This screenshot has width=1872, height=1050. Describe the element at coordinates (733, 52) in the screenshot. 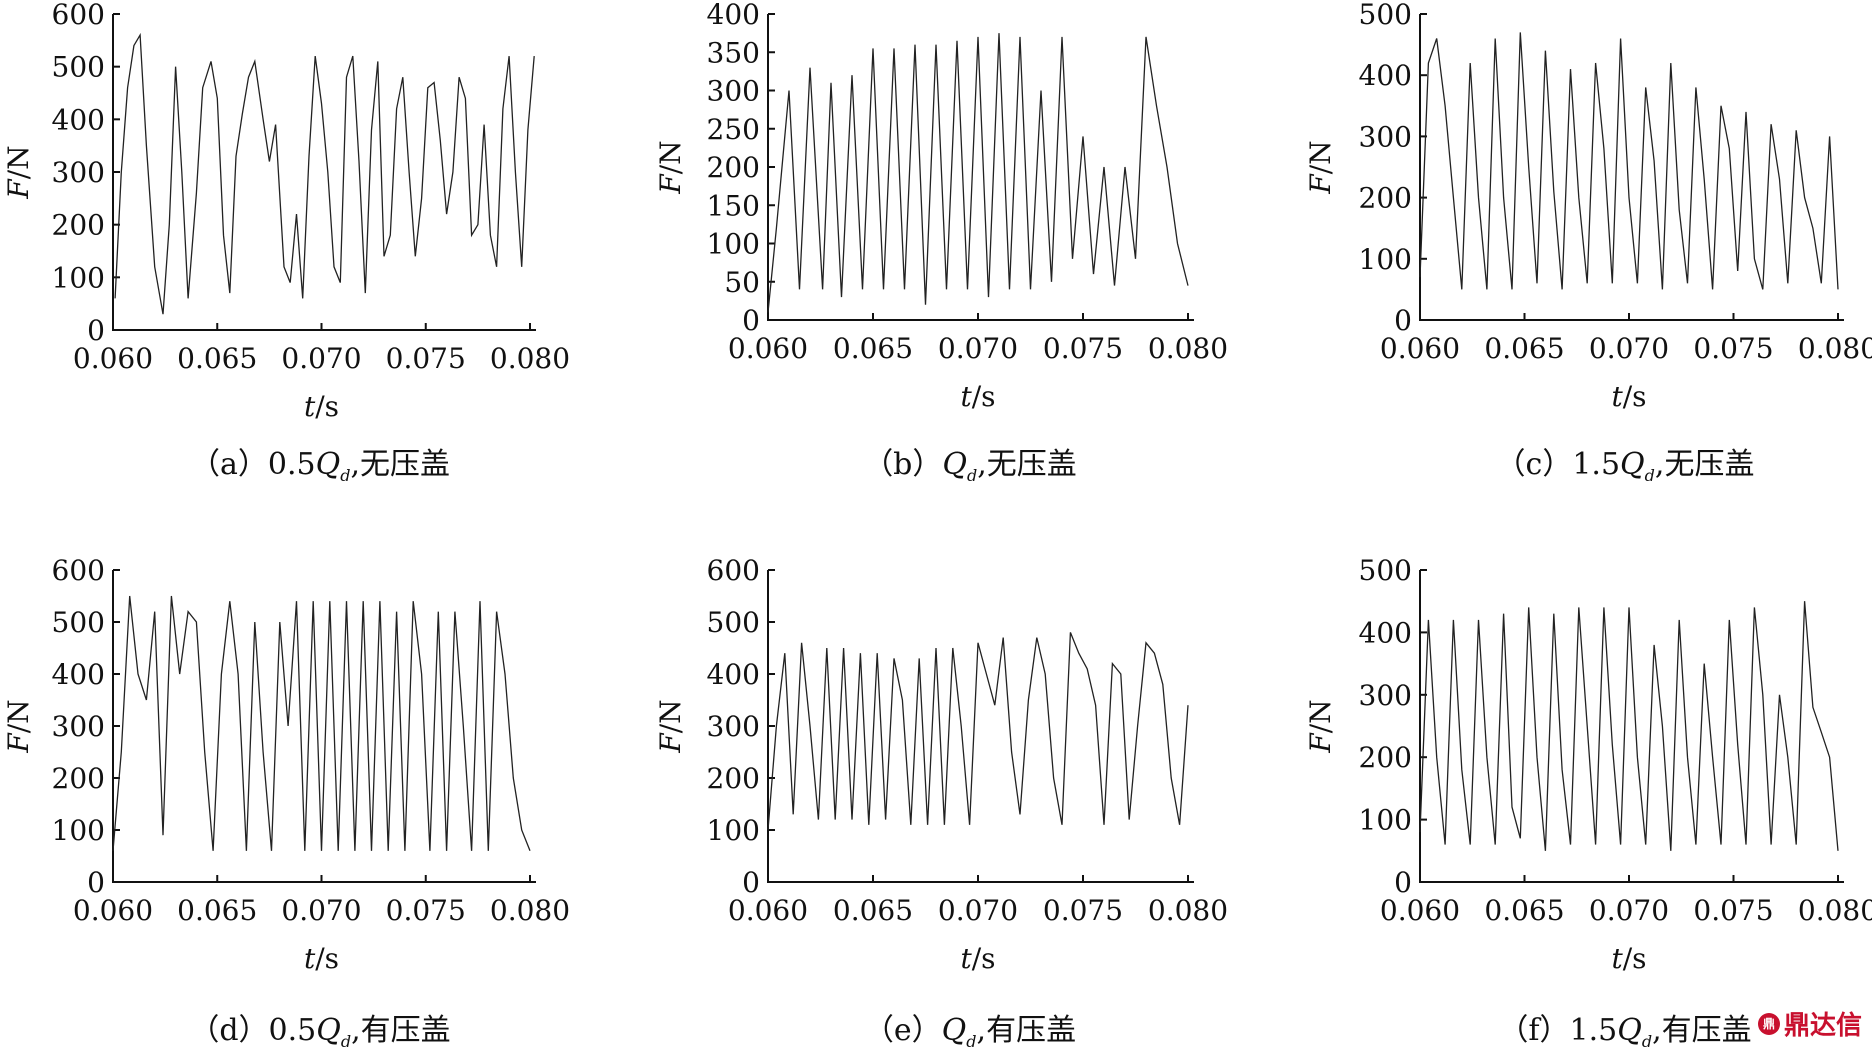

I see `y-tick-label: 350` at that location.